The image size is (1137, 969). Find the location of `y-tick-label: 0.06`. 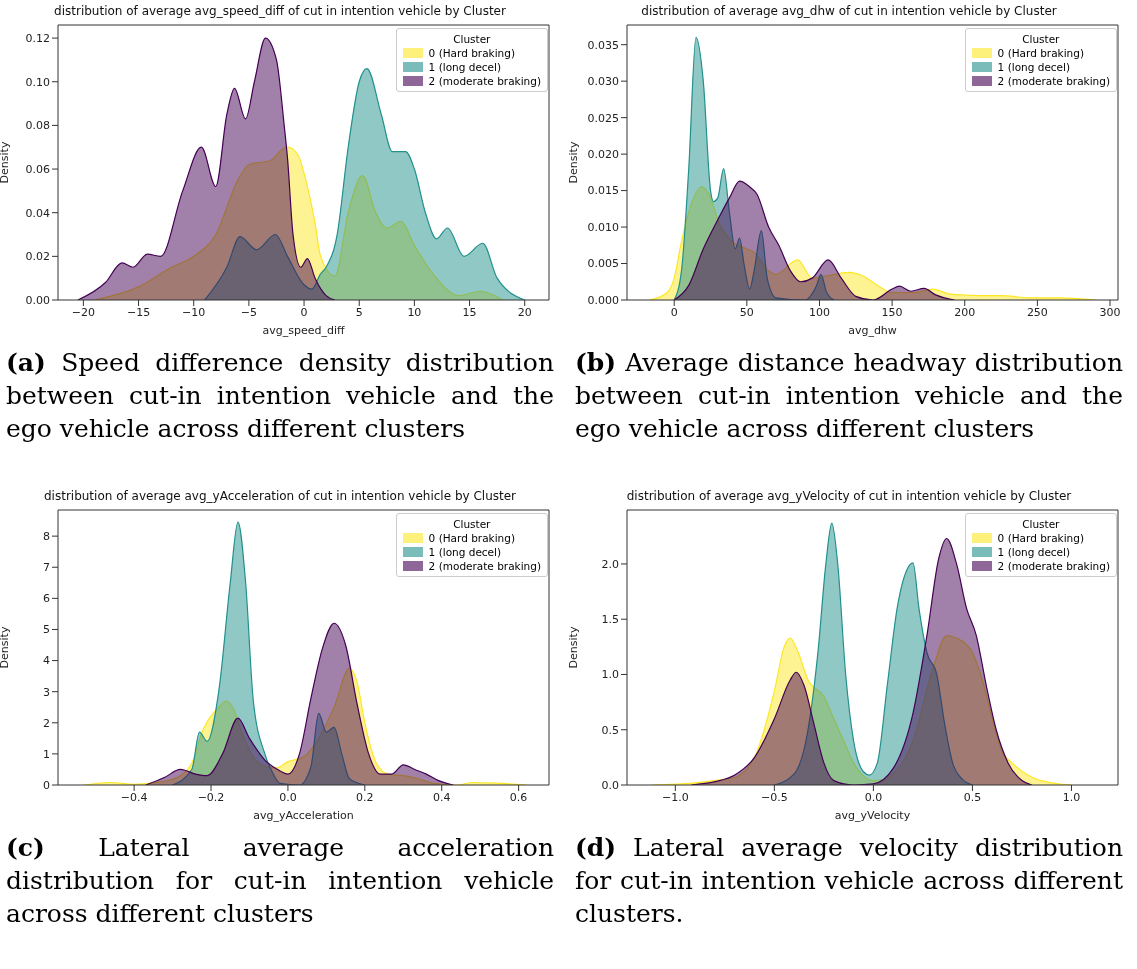

y-tick-label: 0.06 is located at coordinates (37, 169).